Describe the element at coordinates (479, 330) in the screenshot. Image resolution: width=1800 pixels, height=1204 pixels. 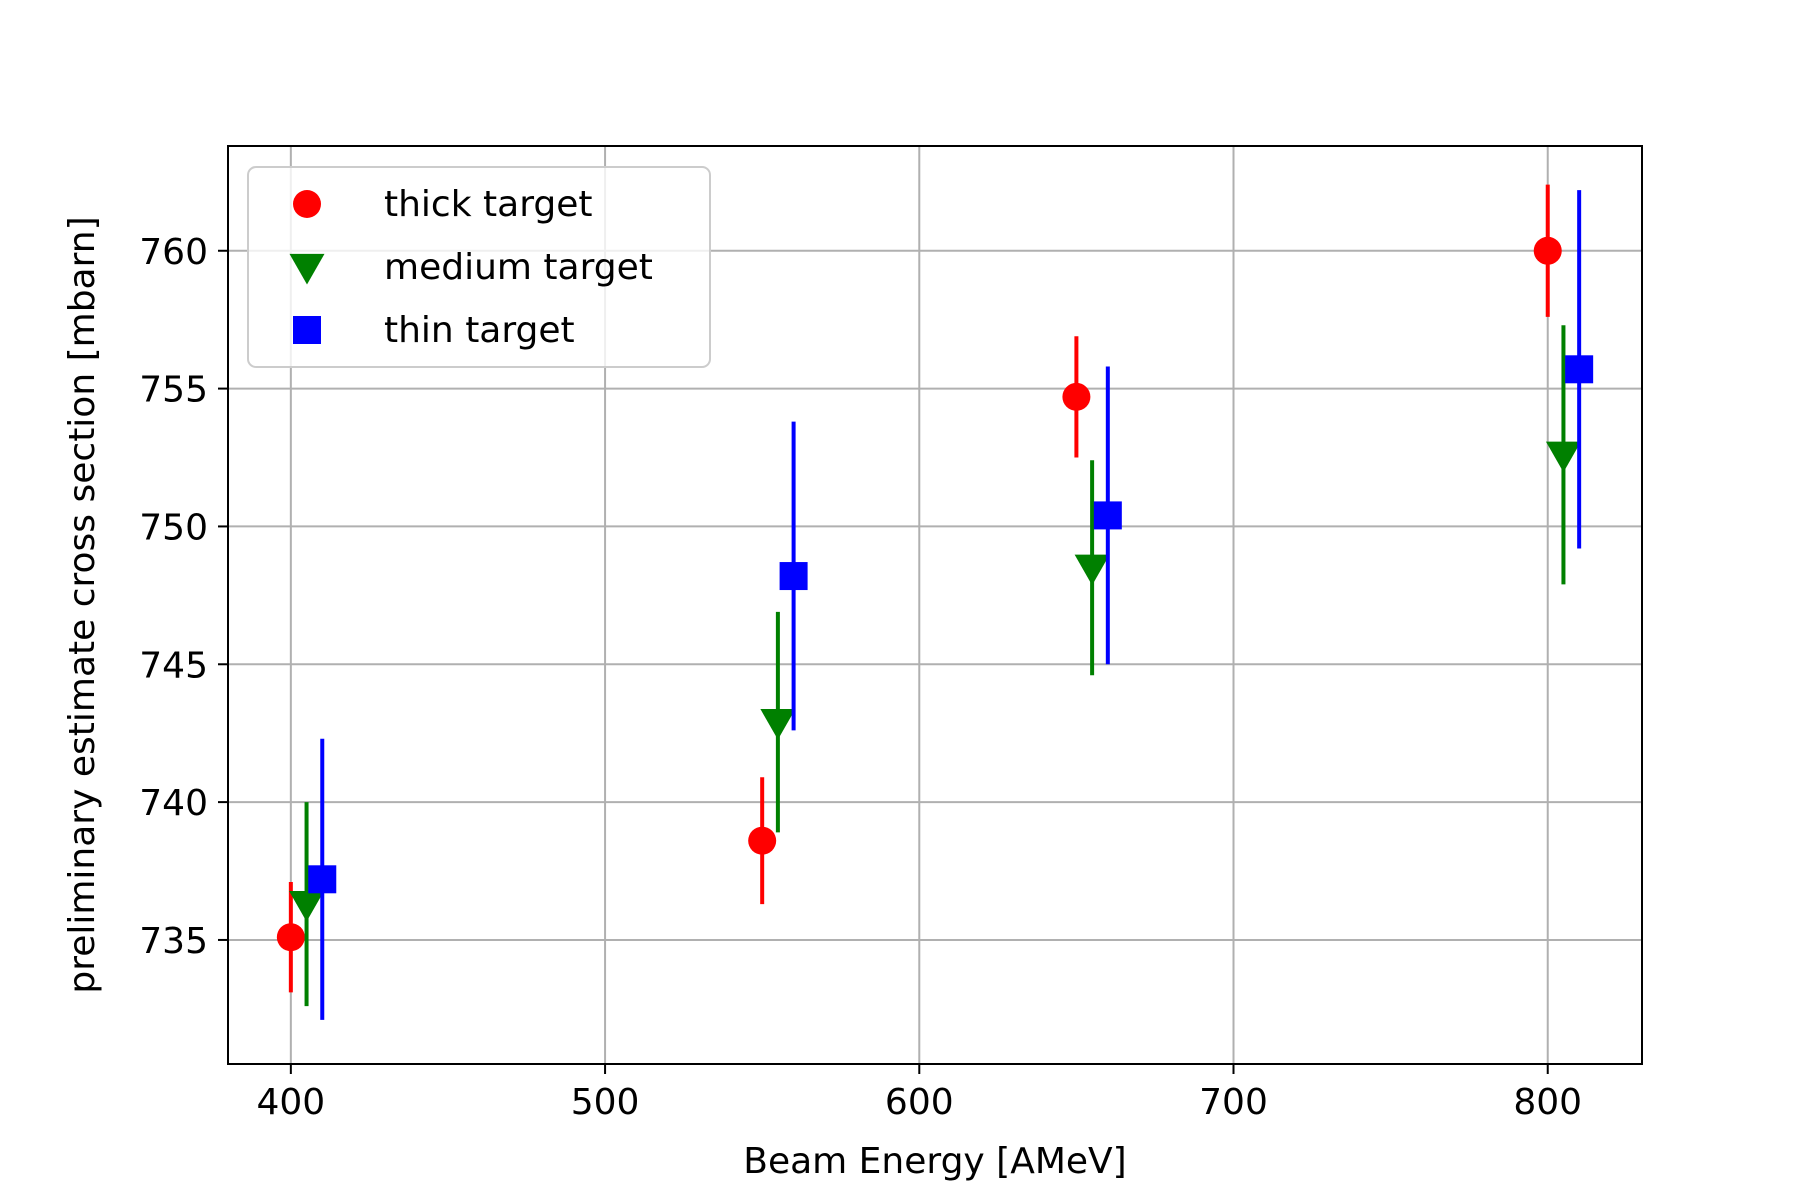
I see `legend-label: thin target` at that location.